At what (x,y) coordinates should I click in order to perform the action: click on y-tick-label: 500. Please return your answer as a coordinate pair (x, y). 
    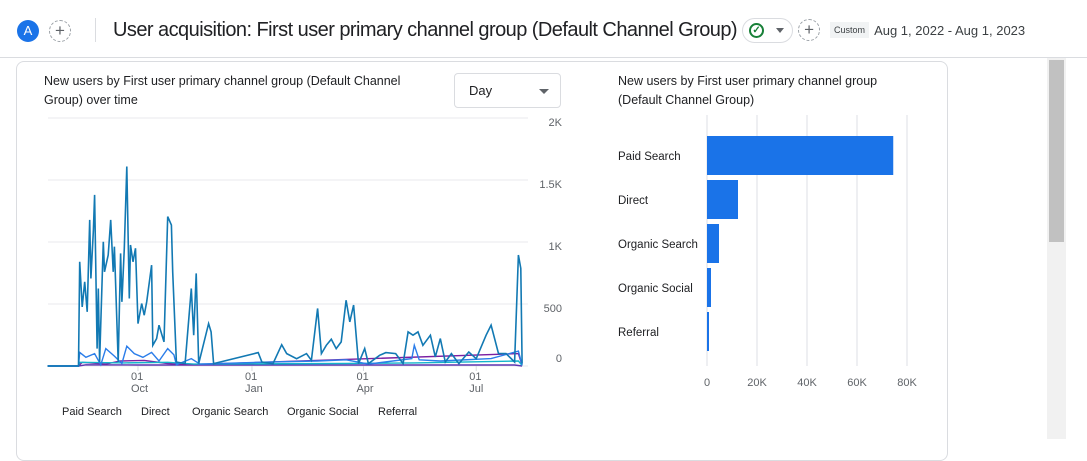
    Looking at the image, I should click on (553, 309).